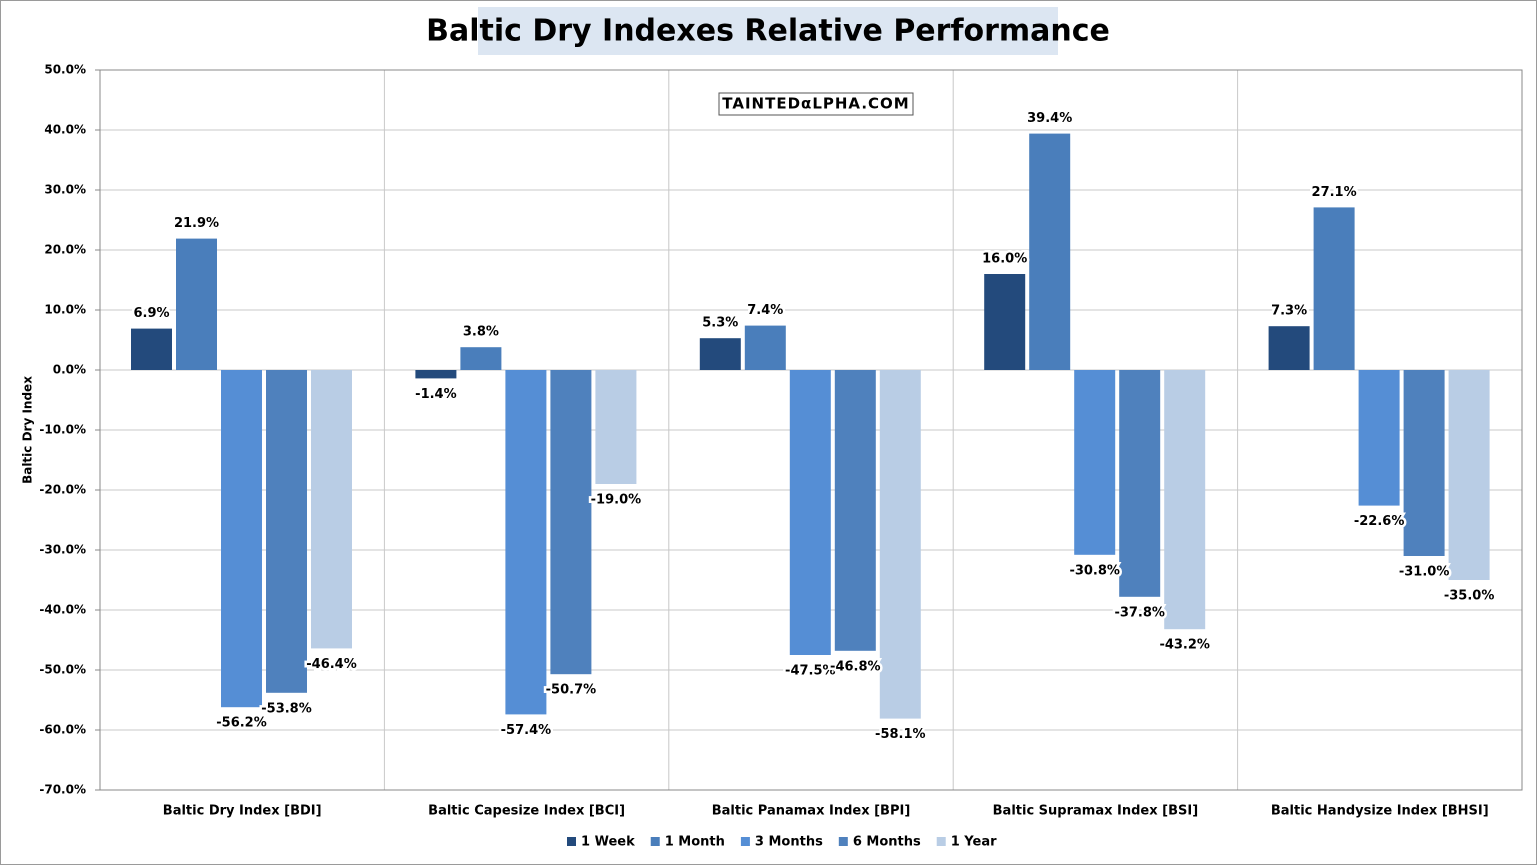 This screenshot has height=865, width=1537. Describe the element at coordinates (1094, 570) in the screenshot. I see `value-label: -30.8%` at that location.